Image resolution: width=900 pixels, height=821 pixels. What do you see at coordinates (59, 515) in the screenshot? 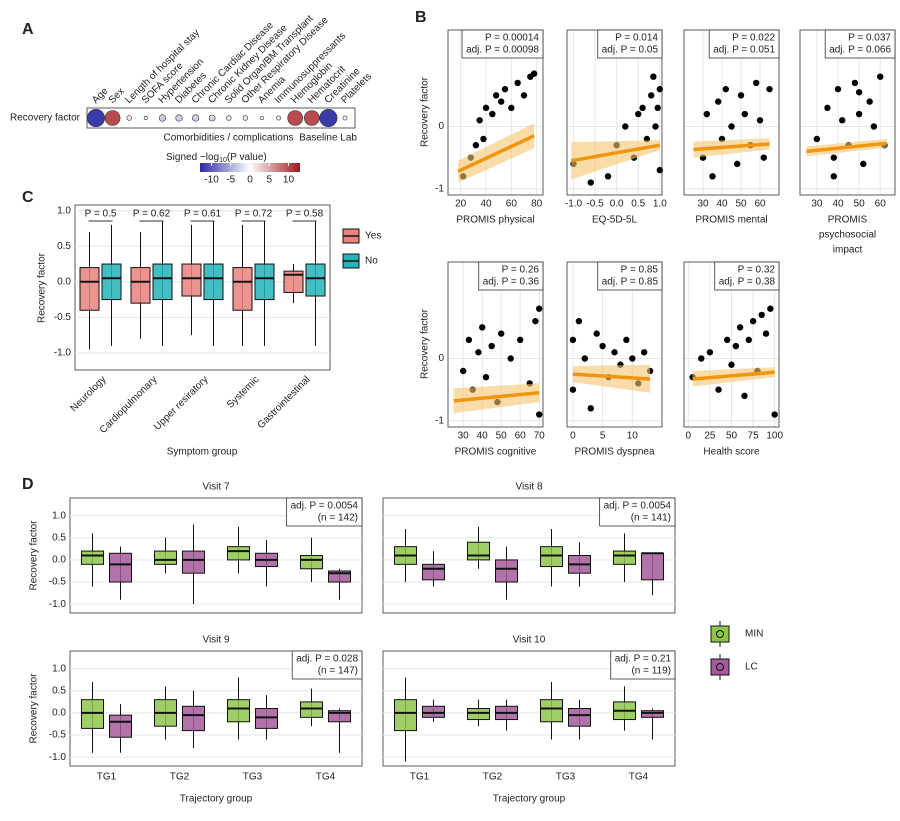
I see `y-tick-label: 1.0` at bounding box center [59, 515].